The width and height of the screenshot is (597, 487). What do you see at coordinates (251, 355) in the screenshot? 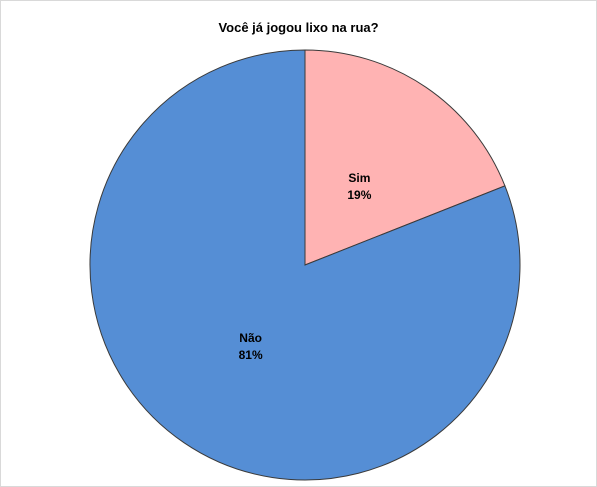
I see `slice-value-não: 81%` at bounding box center [251, 355].